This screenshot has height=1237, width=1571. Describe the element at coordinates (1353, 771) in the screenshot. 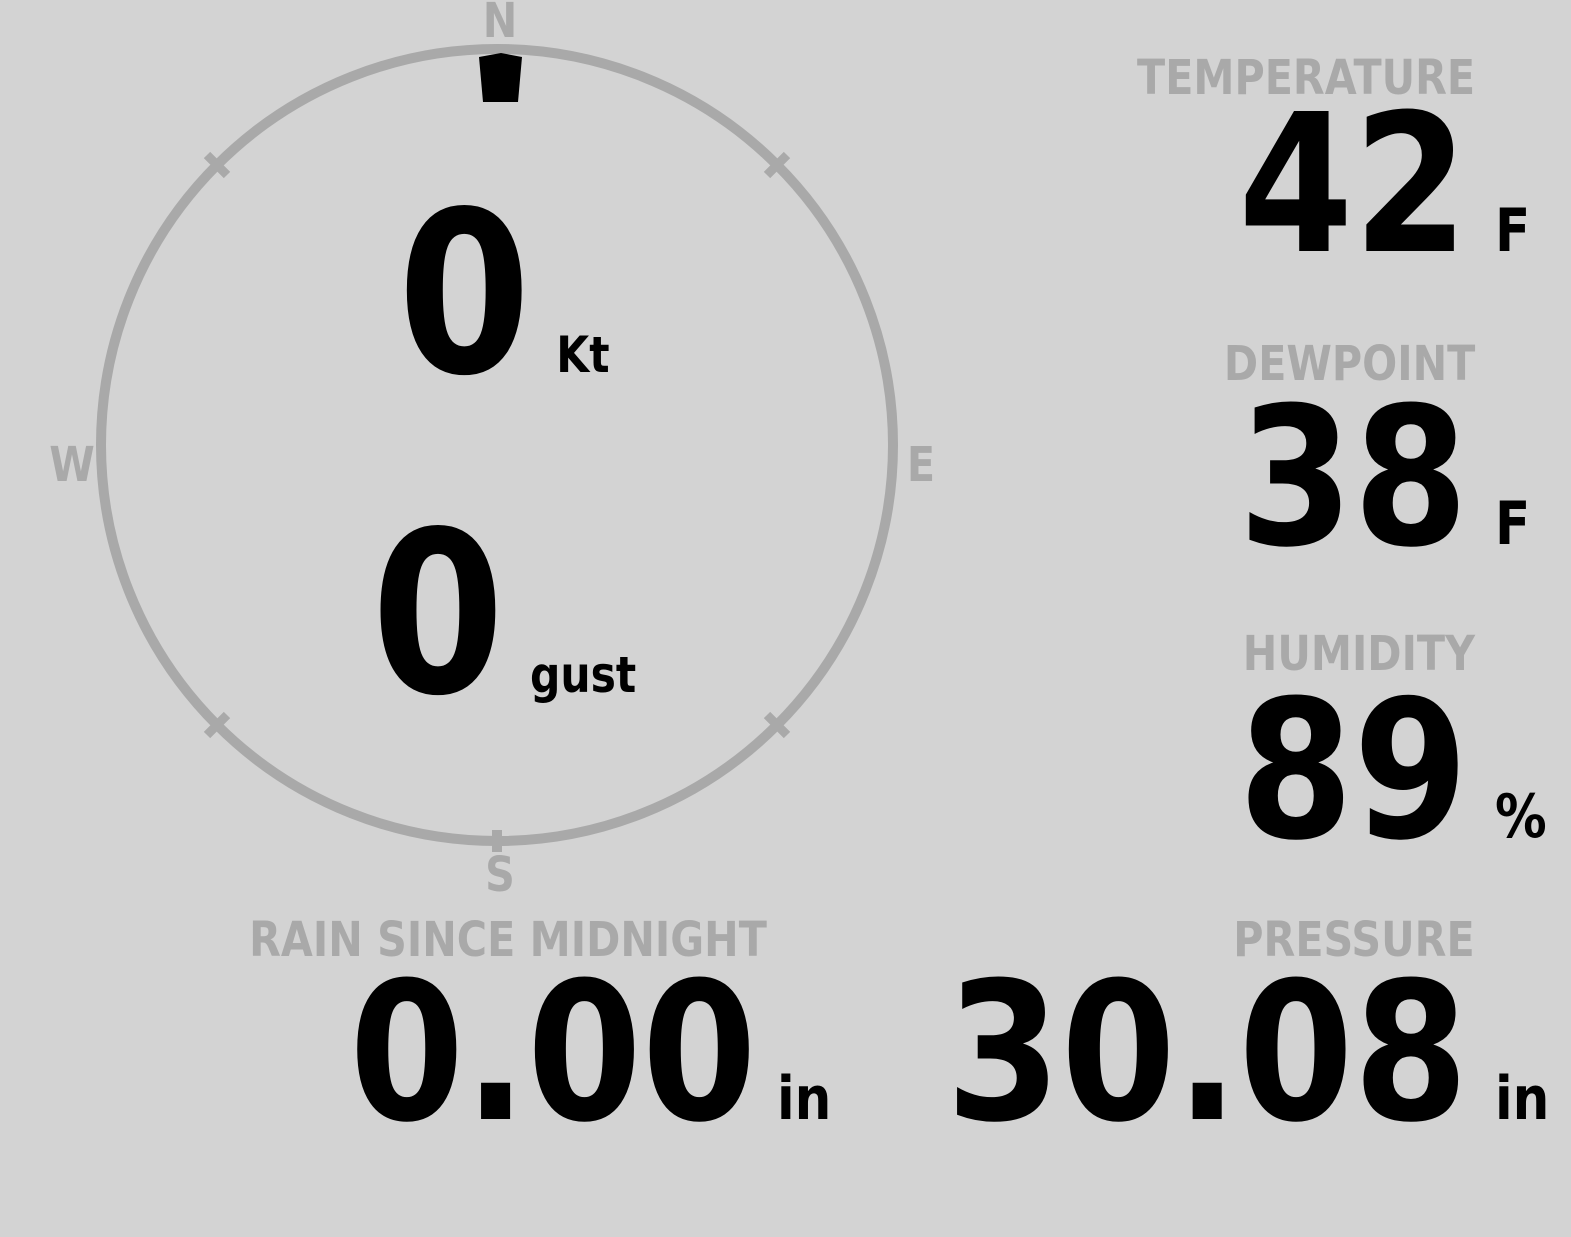

I see `humidity-value: 89` at that location.